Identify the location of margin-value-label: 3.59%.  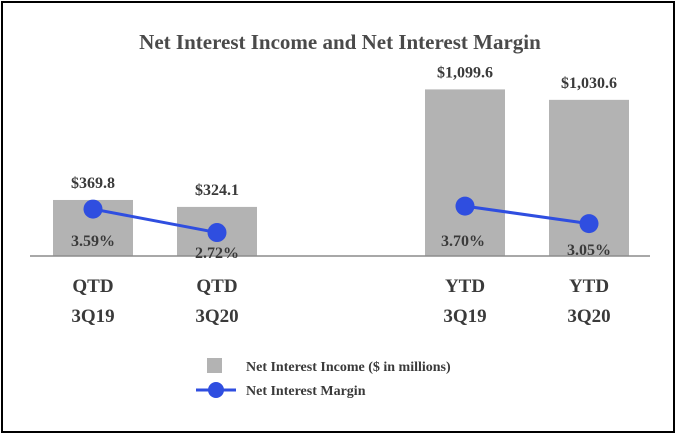
(93, 241).